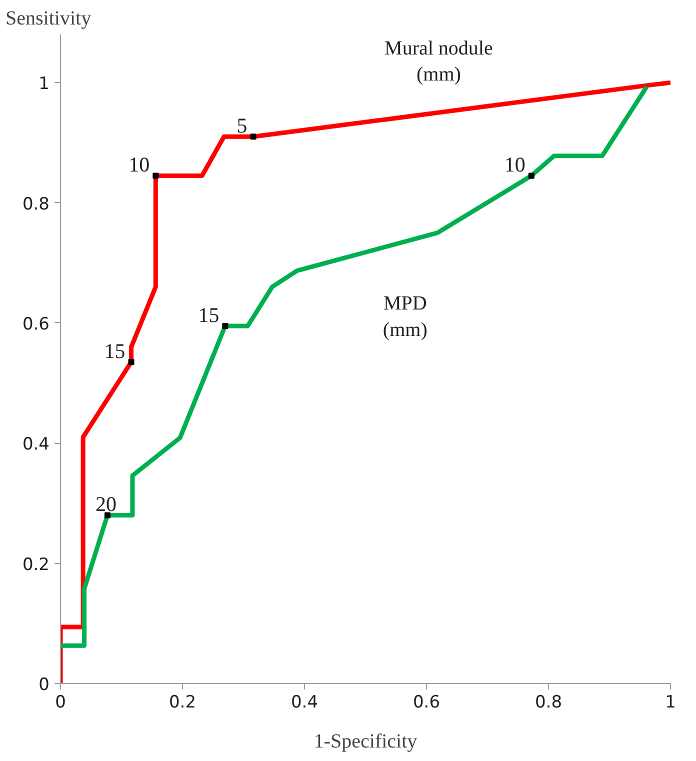 The width and height of the screenshot is (696, 761). I want to click on y-tick-label: 0.4, so click(36, 444).